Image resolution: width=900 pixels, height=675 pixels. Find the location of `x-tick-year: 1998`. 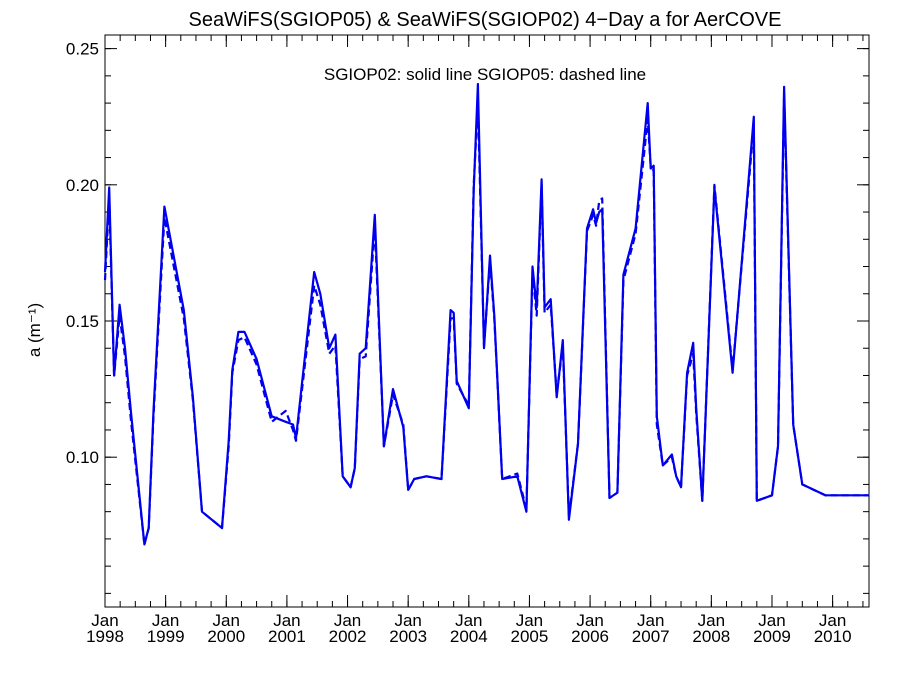

x-tick-year: 1998 is located at coordinates (105, 636).